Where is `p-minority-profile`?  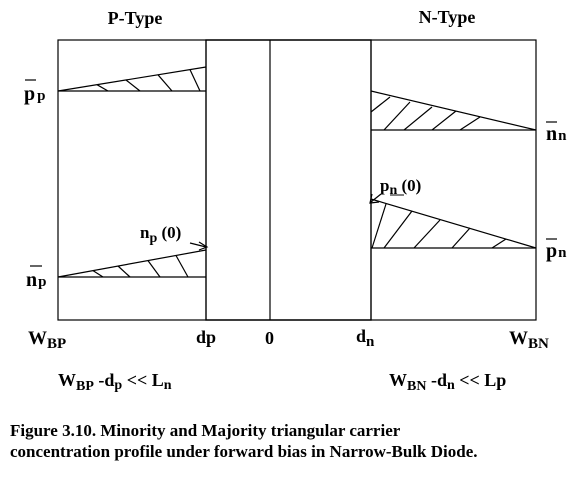 p-minority-profile is located at coordinates (132, 263).